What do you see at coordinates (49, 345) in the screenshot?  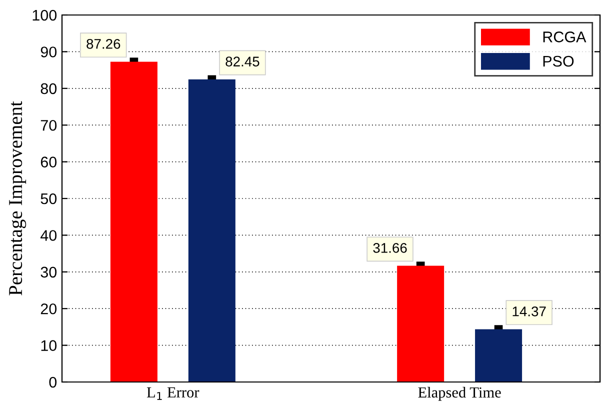 I see `y-tick-label: 10` at bounding box center [49, 345].